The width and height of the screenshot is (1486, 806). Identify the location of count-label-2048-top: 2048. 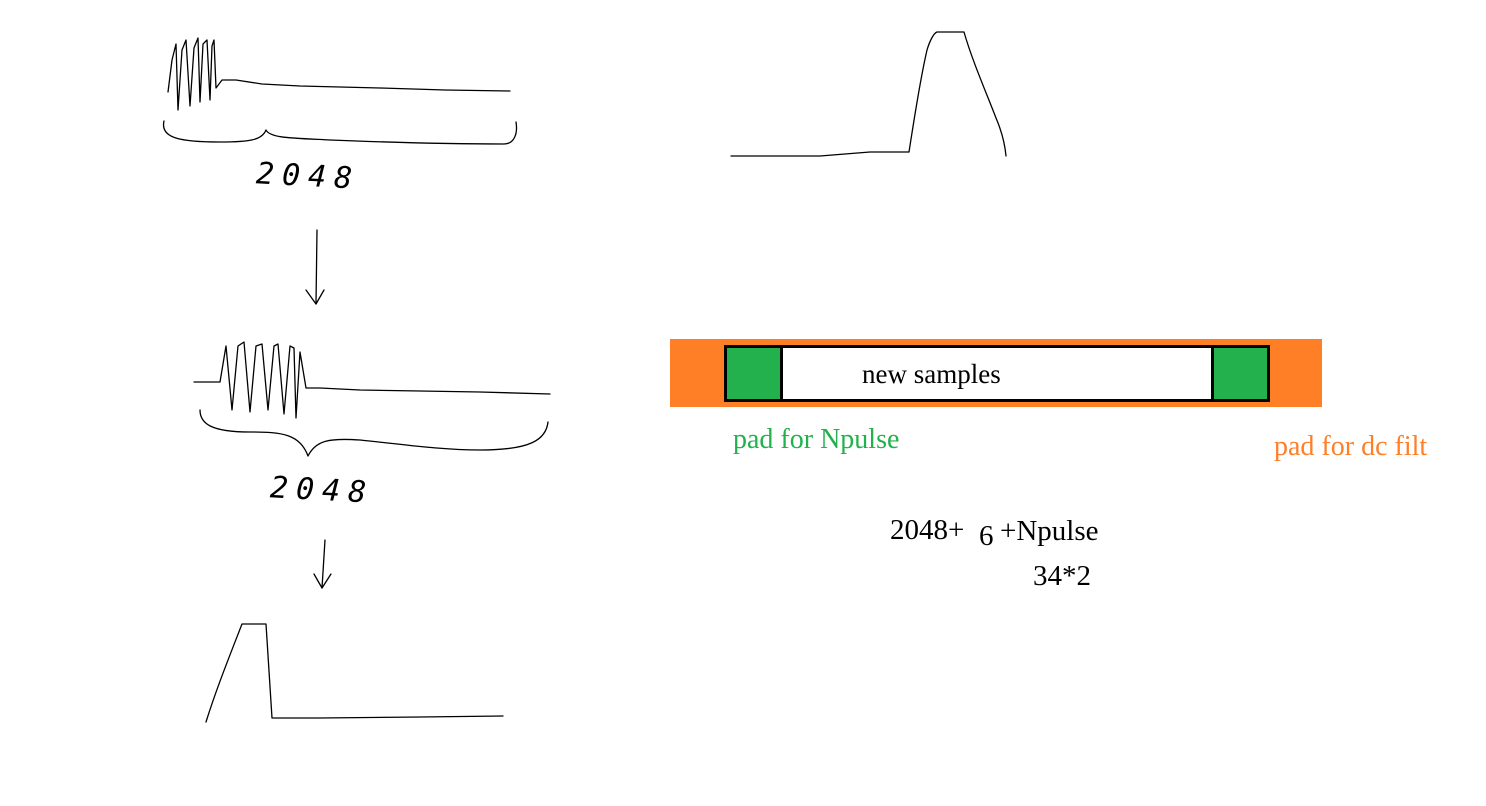
(308, 176).